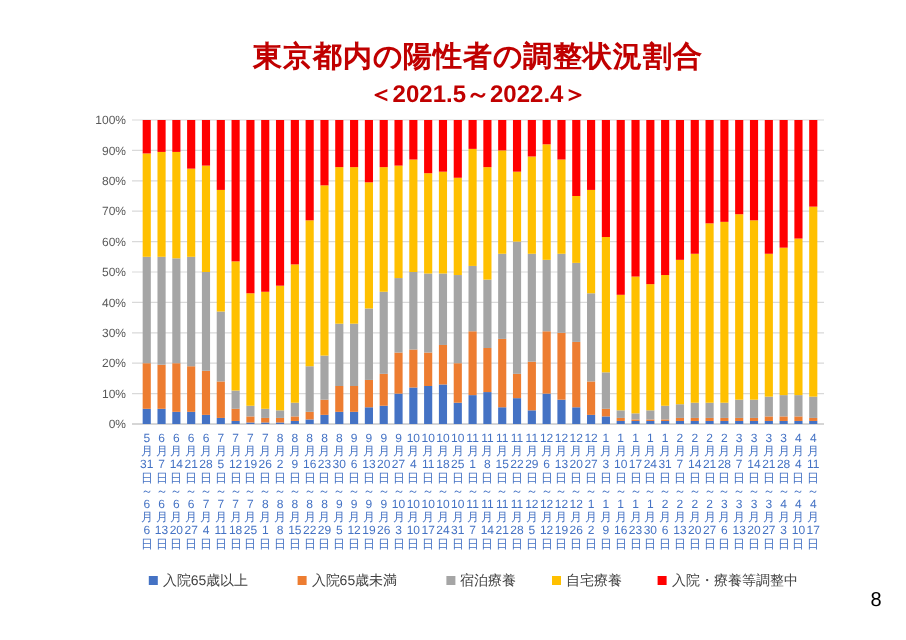  I want to click on text: 8, so click(876, 601).